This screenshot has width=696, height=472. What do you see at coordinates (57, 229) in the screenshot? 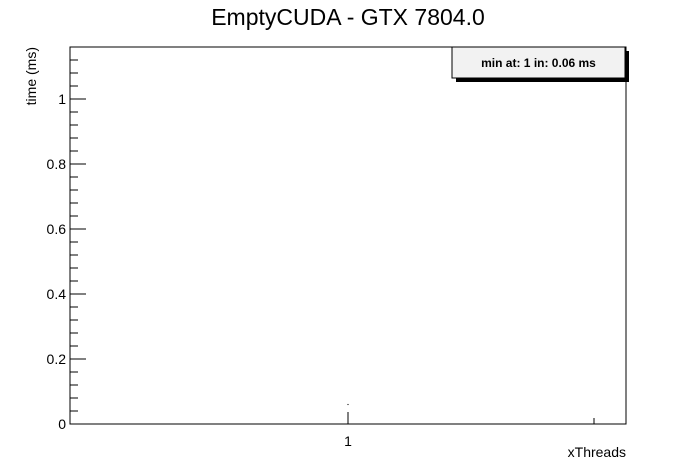
I see `y-tick-label: 0.6` at bounding box center [57, 229].